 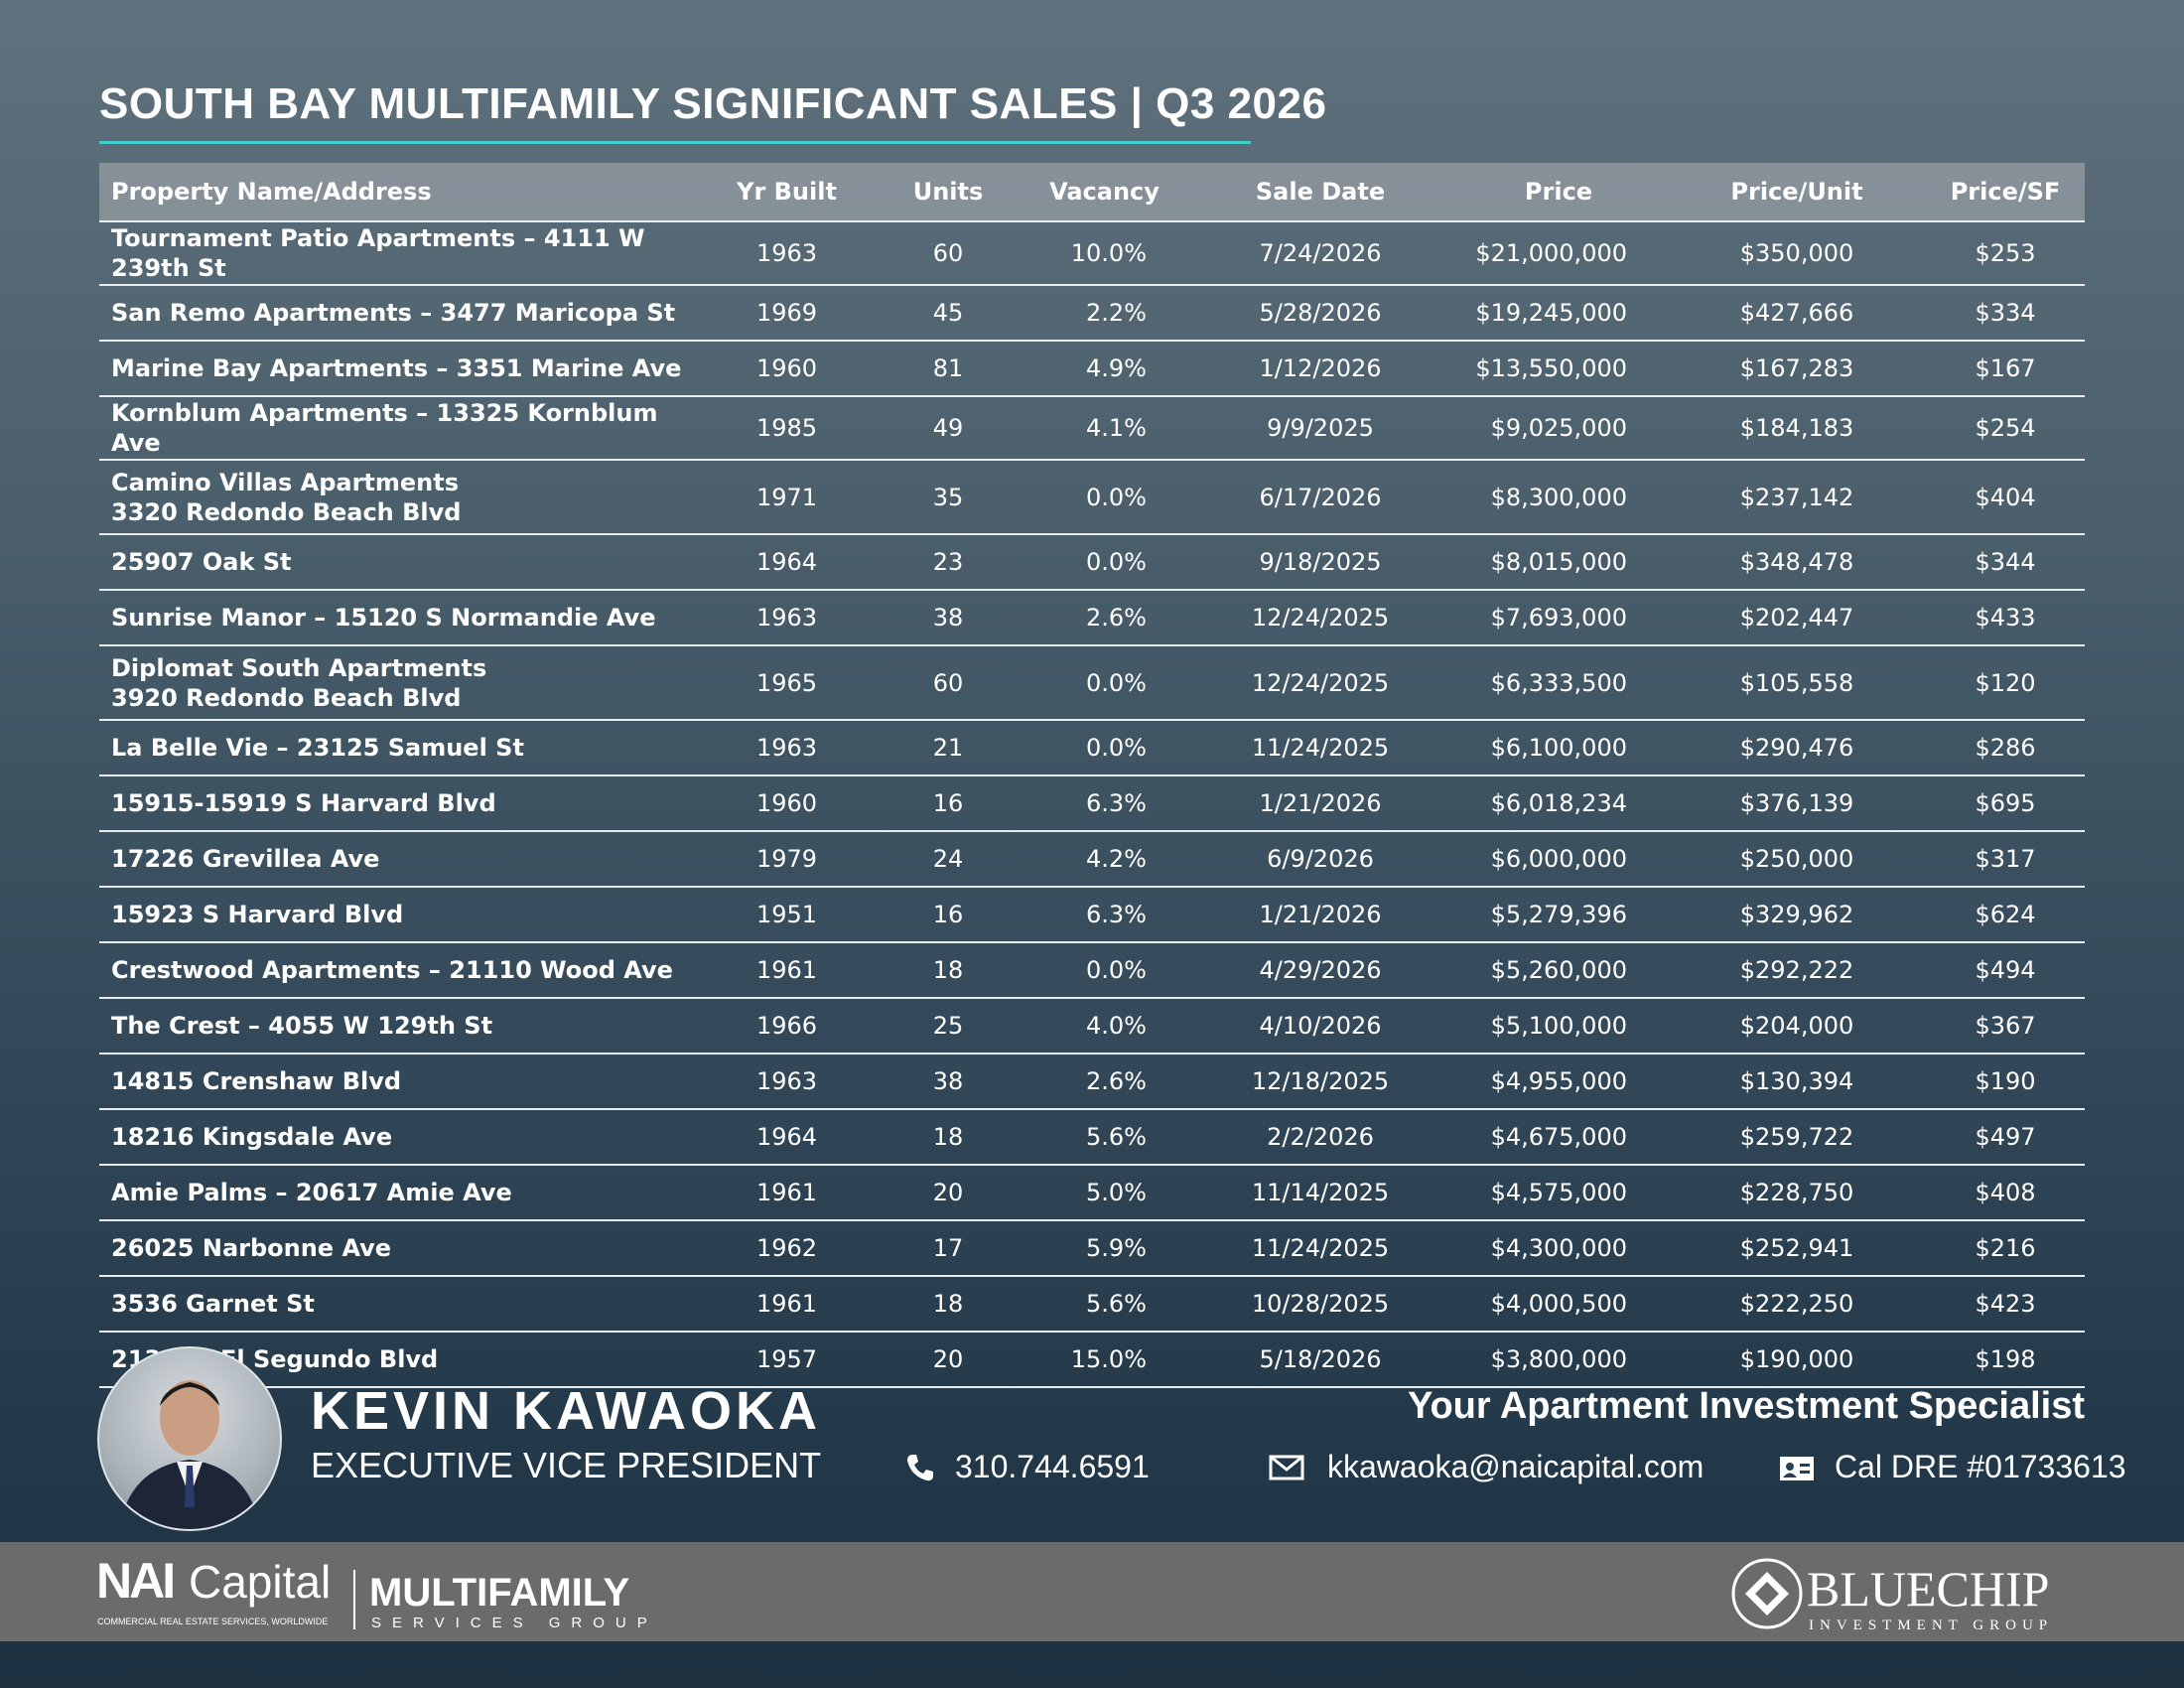 What do you see at coordinates (1558, 859) in the screenshot?
I see `table-cell: $6,000,000` at bounding box center [1558, 859].